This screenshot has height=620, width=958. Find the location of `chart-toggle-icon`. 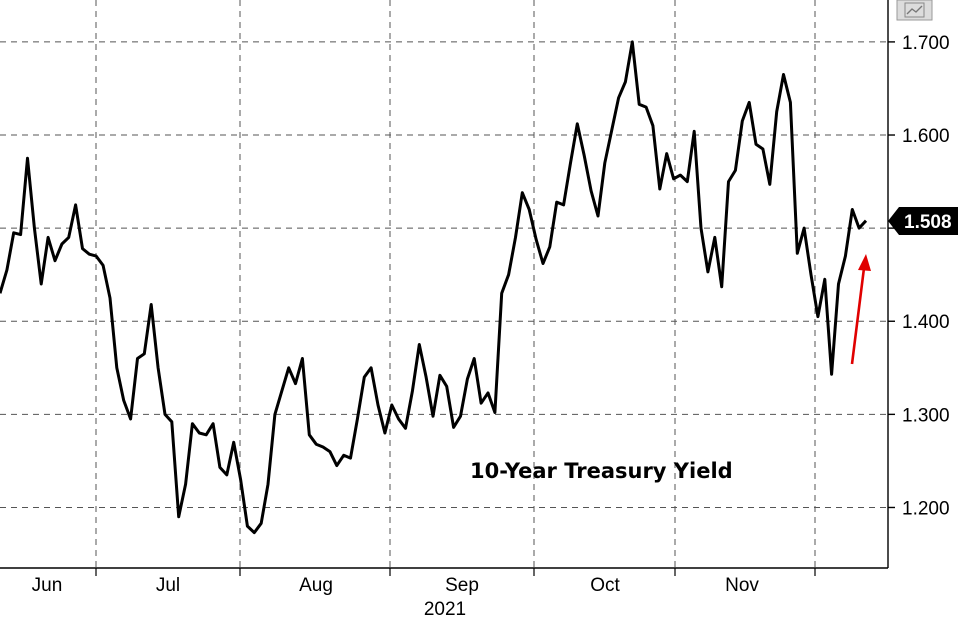

chart-toggle-icon is located at coordinates (914, 10).